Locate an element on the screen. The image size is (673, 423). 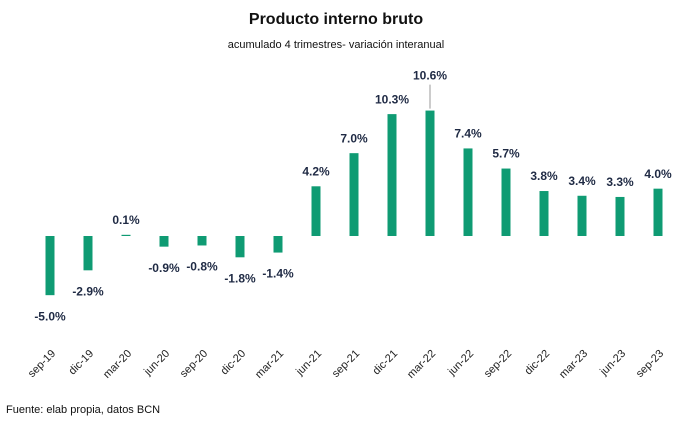
x-tick-label: jun-23 is located at coordinates (612, 363).